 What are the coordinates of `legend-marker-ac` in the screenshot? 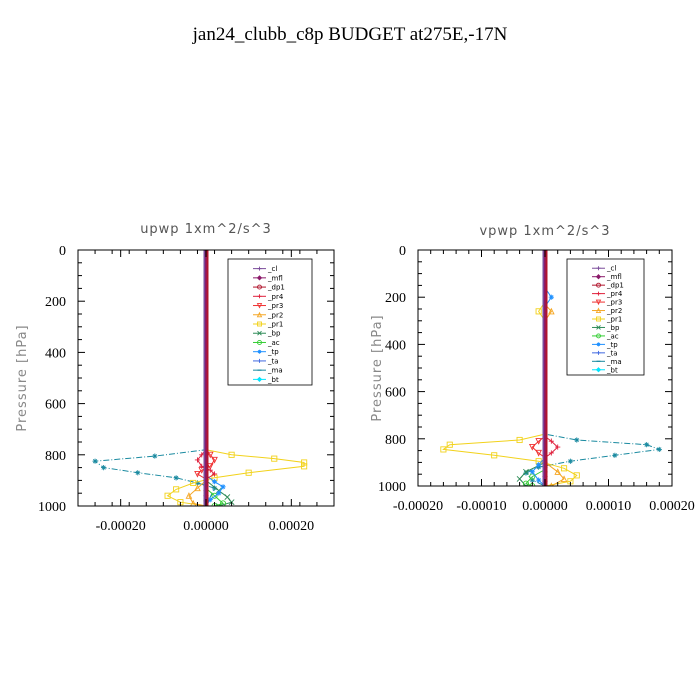 It's located at (598, 336).